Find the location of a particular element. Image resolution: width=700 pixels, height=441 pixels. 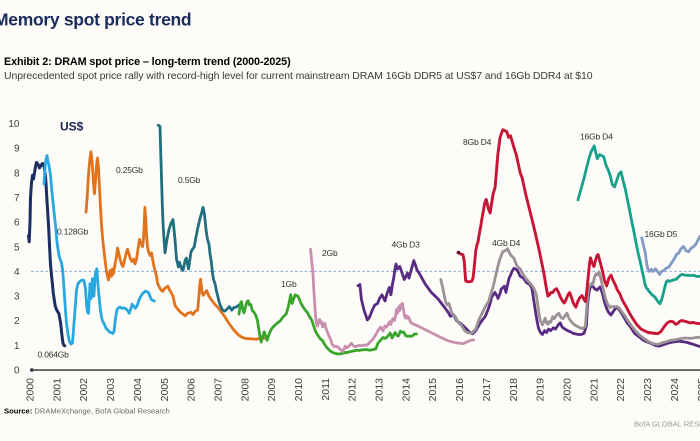

svg-text: 2013 is located at coordinates (380, 390).